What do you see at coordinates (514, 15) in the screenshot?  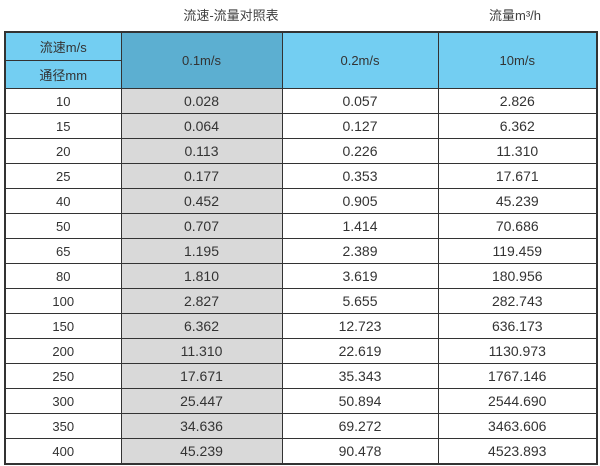 I see `flow-unit-label: 流量m³/h` at bounding box center [514, 15].